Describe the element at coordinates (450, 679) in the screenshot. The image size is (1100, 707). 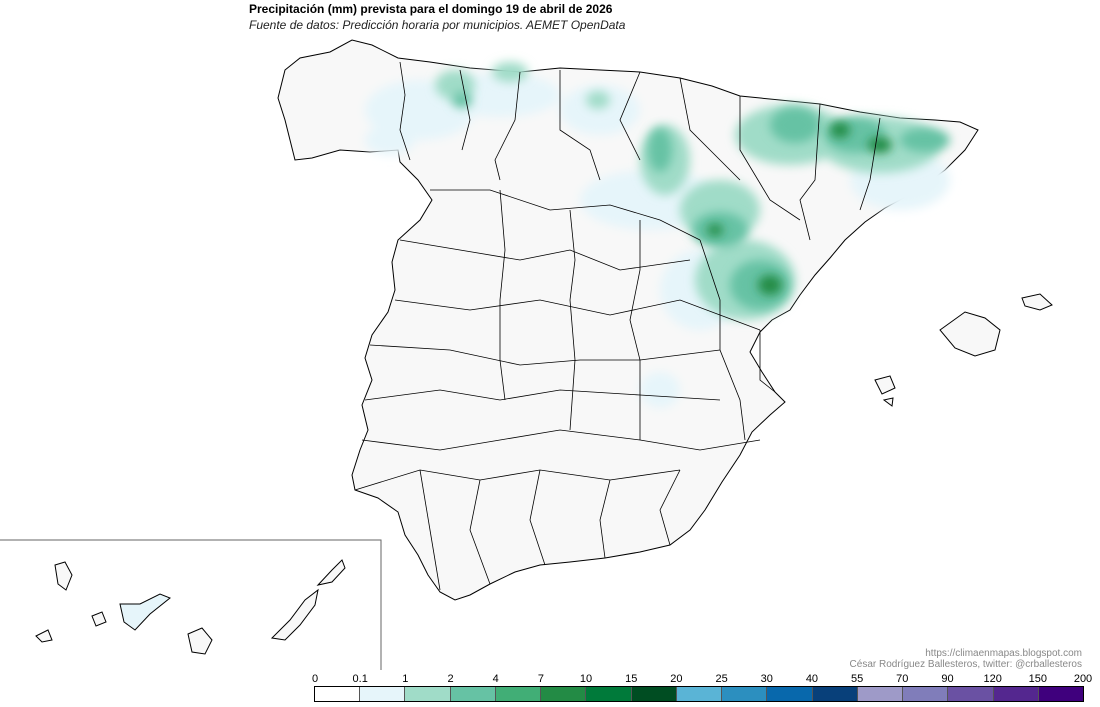
I see `legend-label: 2` at that location.